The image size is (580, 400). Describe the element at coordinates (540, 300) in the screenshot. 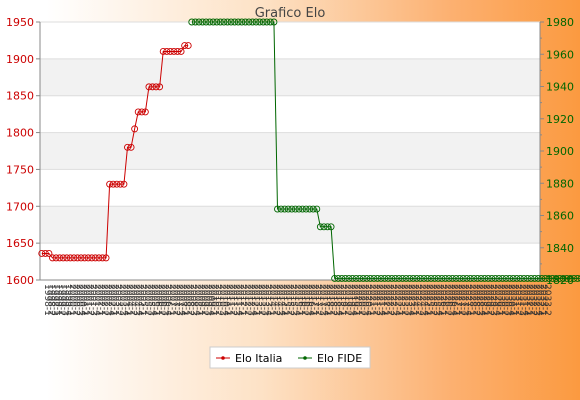

I see `x-tick-label: 2032-4` at that location.